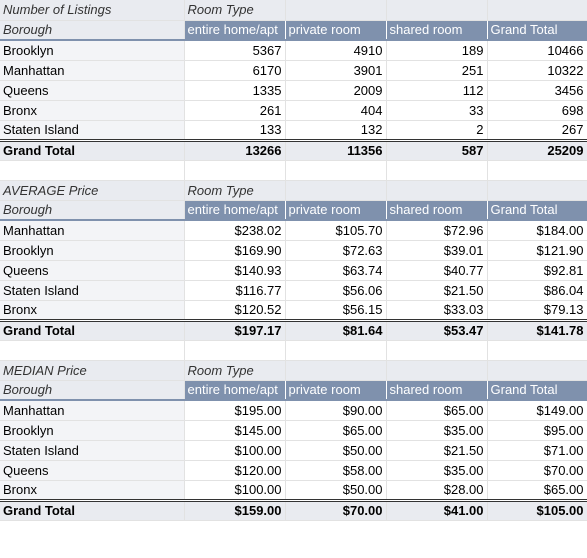  I want to click on value-cell: 133, so click(235, 130).